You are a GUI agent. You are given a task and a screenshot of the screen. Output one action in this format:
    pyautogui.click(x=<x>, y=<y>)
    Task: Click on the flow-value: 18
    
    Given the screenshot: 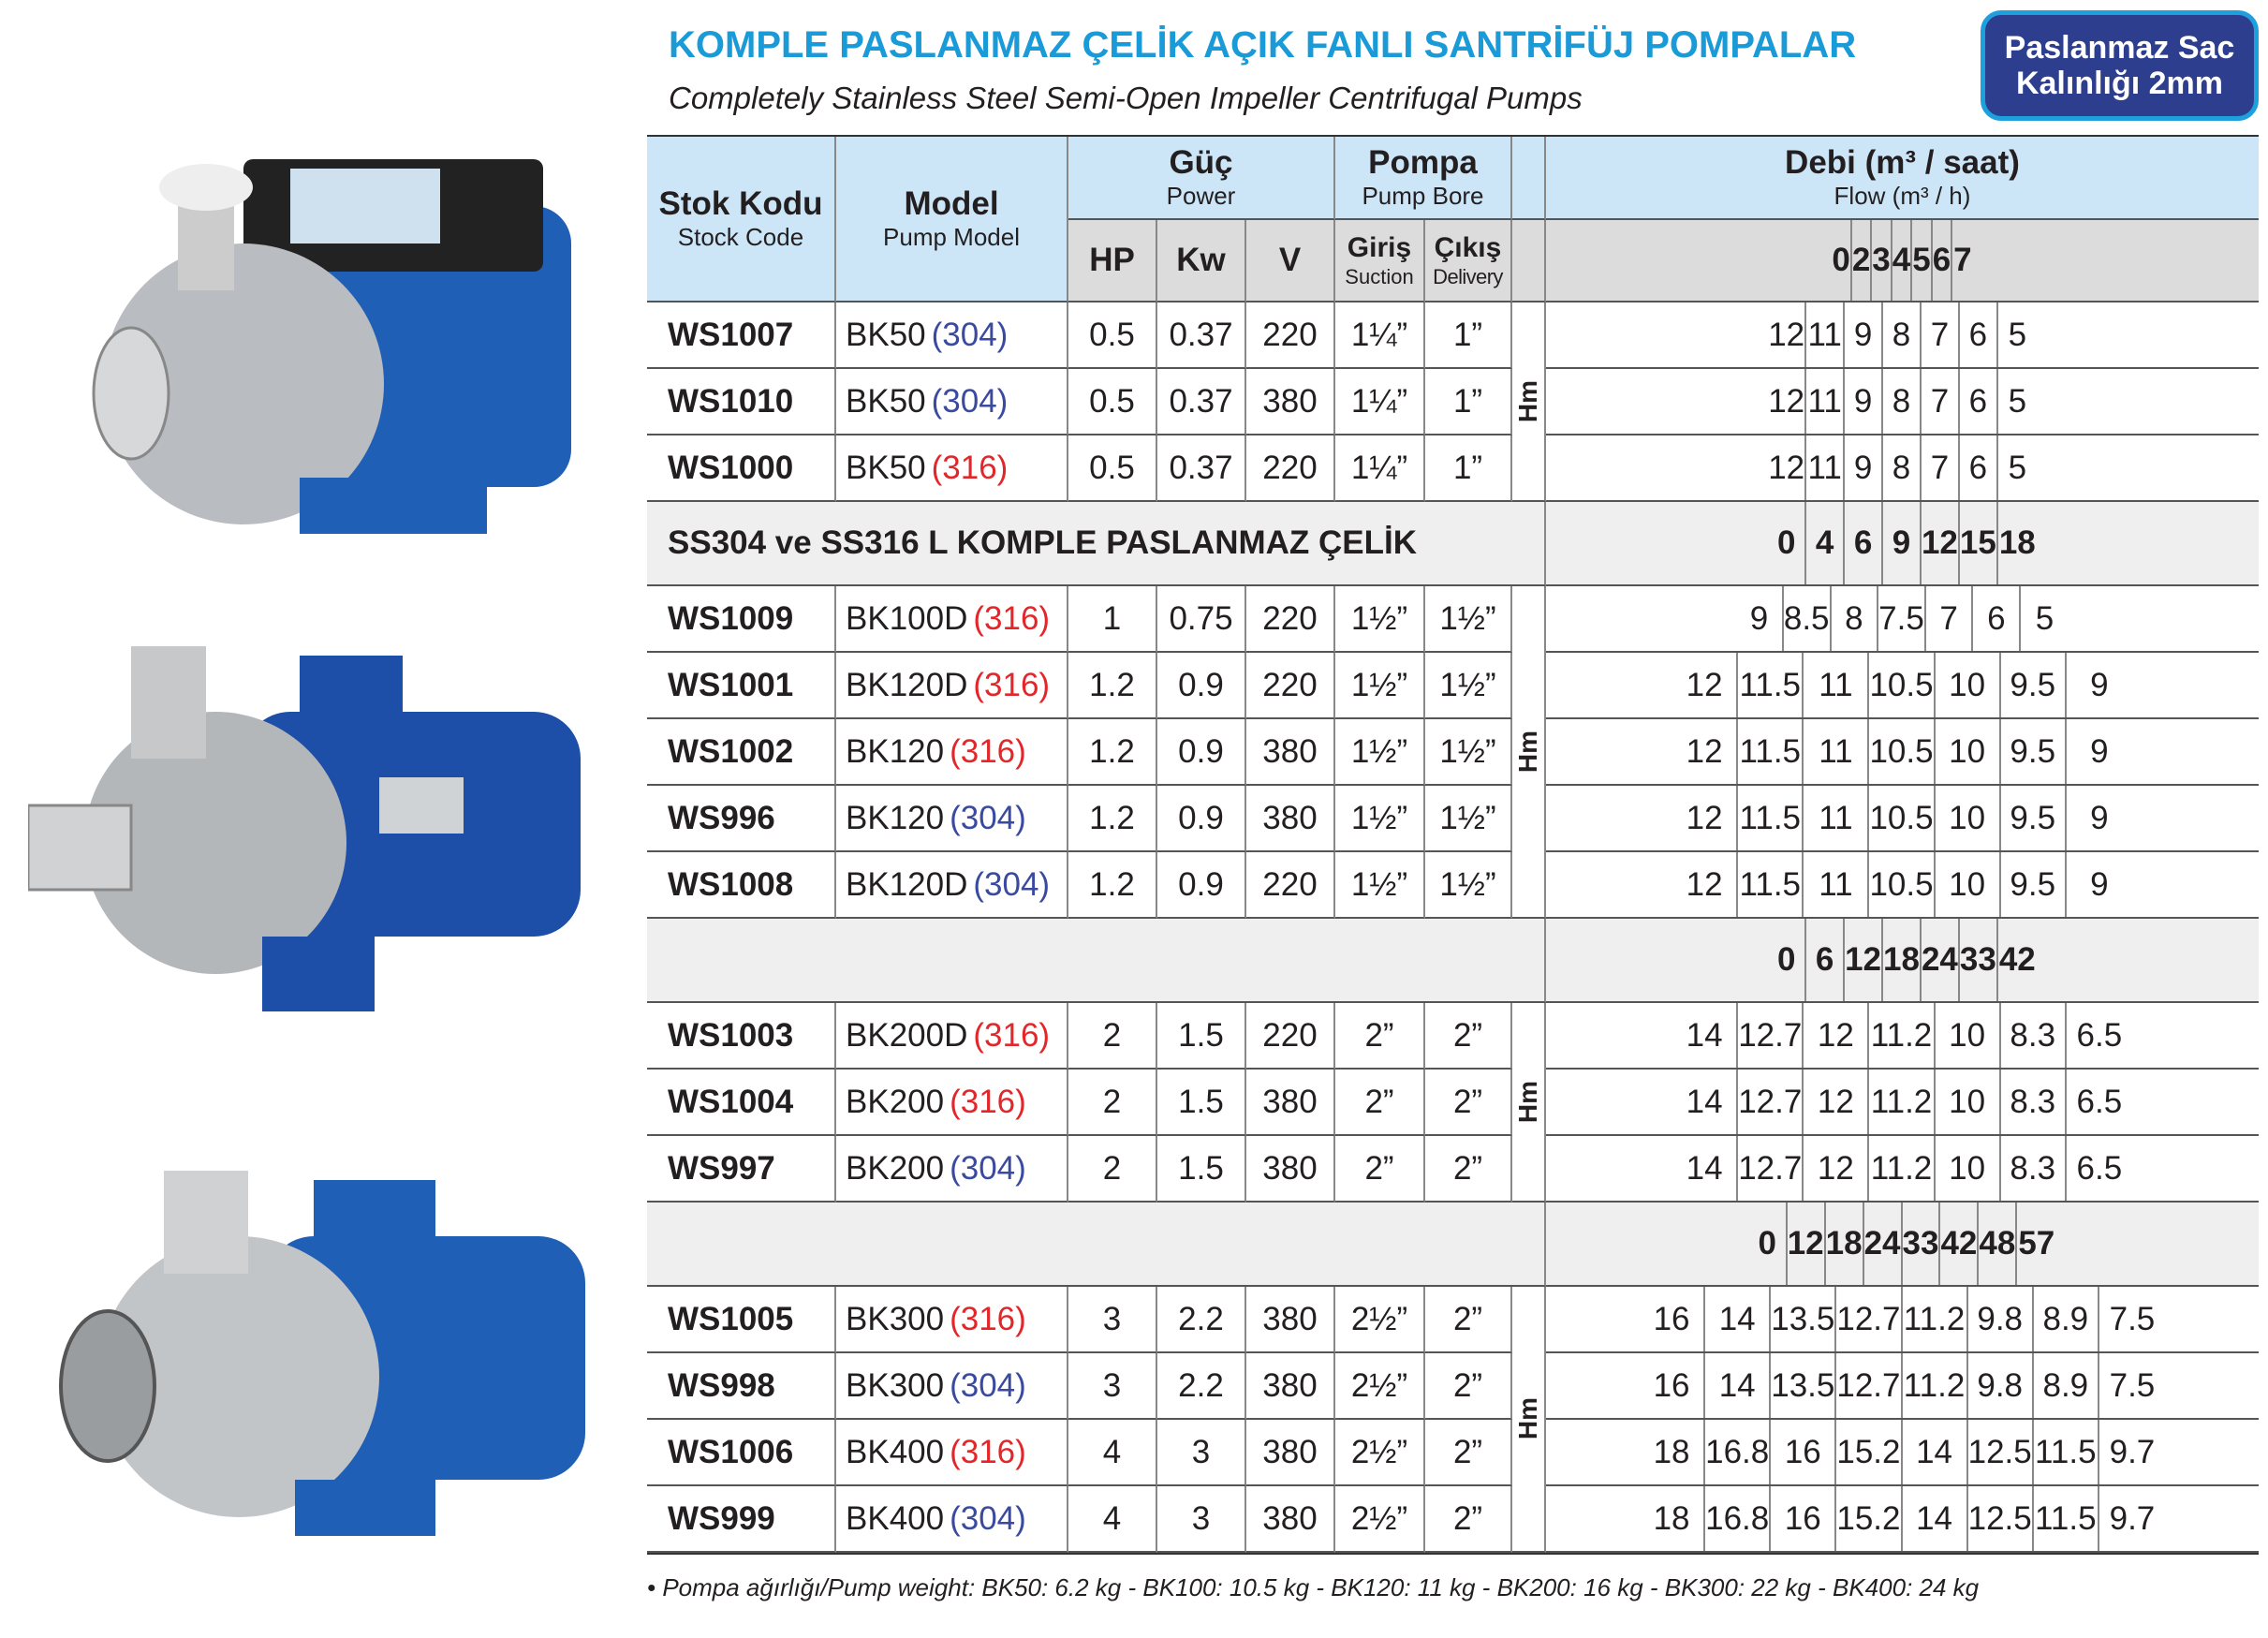 What is the action you would take?
    pyautogui.click(x=2017, y=543)
    